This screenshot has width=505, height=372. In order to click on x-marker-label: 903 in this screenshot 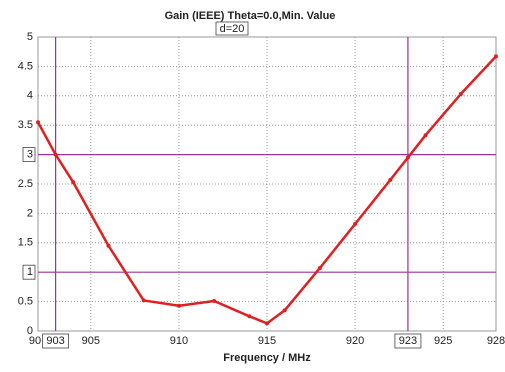, I will do `click(55, 341)`.